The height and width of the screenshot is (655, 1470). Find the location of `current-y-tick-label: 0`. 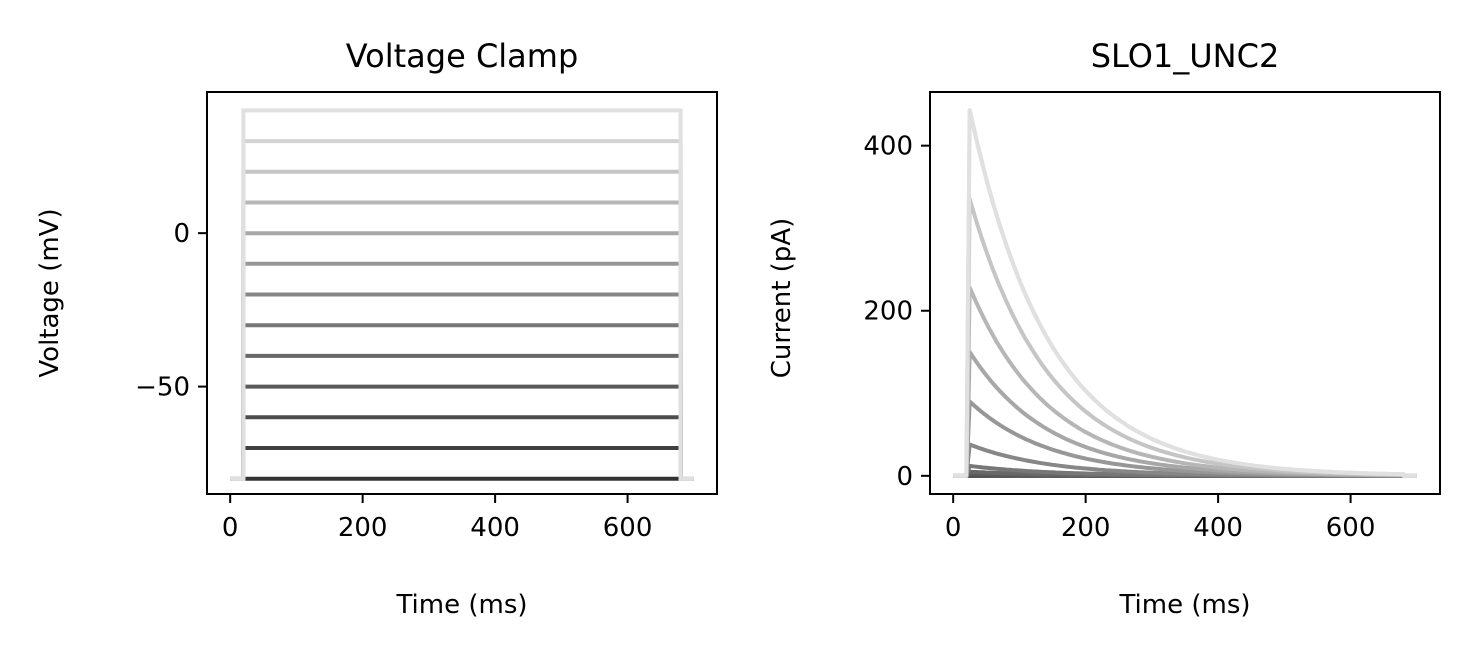

current-y-tick-label: 0 is located at coordinates (904, 477).